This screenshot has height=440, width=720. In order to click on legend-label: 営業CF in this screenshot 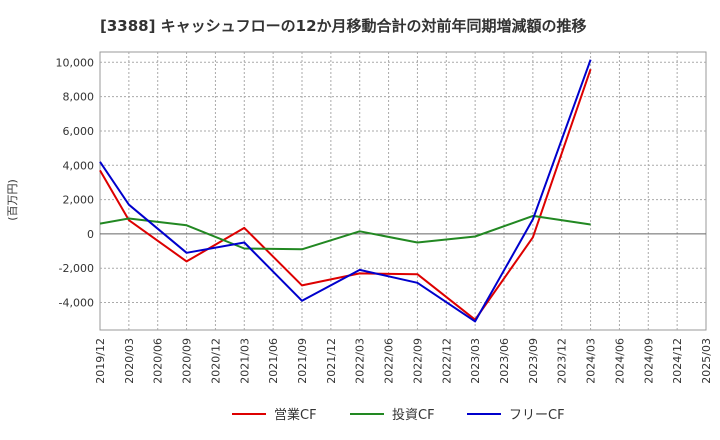, I will do `click(295, 415)`.